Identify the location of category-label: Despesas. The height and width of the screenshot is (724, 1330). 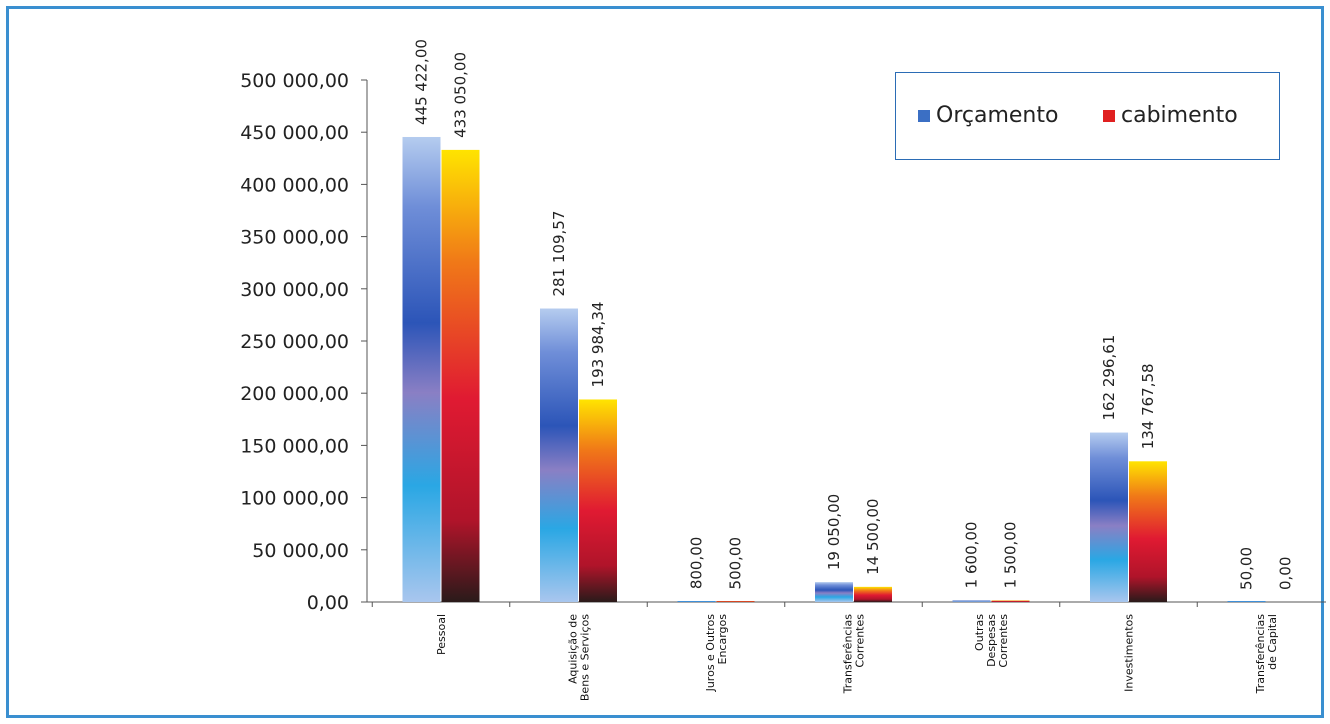
(991, 640).